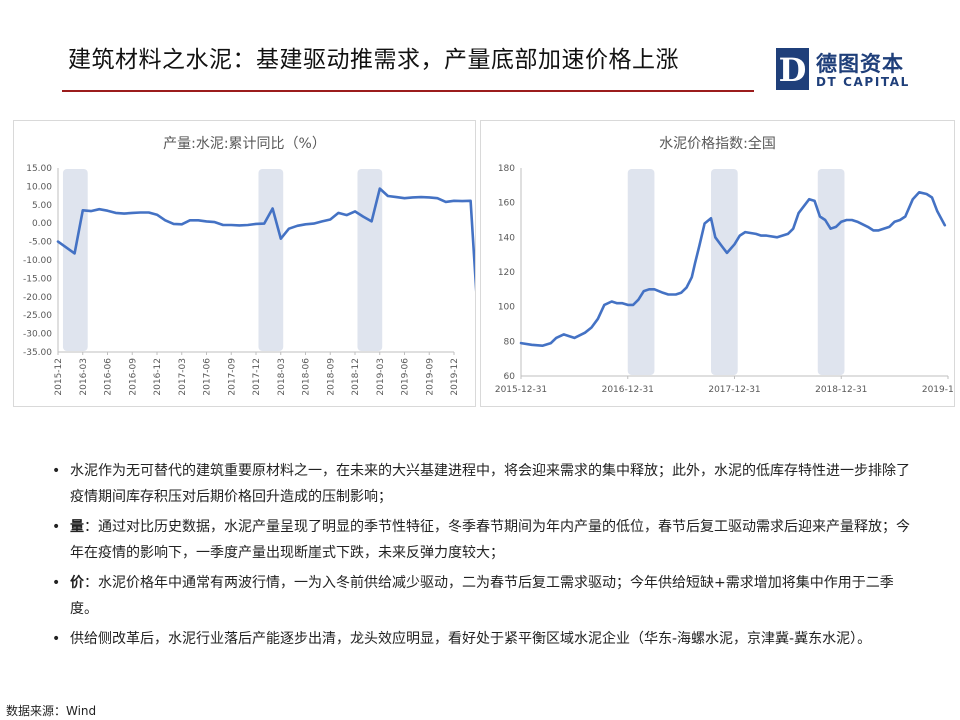 The width and height of the screenshot is (960, 720). I want to click on x-tick-label: 2019-03, so click(381, 377).